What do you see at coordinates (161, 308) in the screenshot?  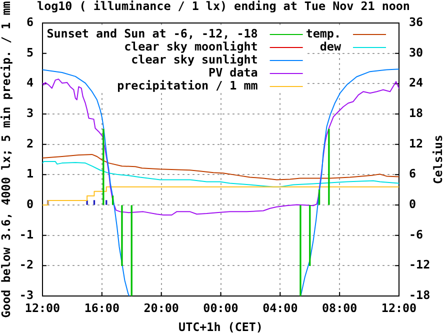 I see `x-tick-label: 20:00` at bounding box center [161, 308].